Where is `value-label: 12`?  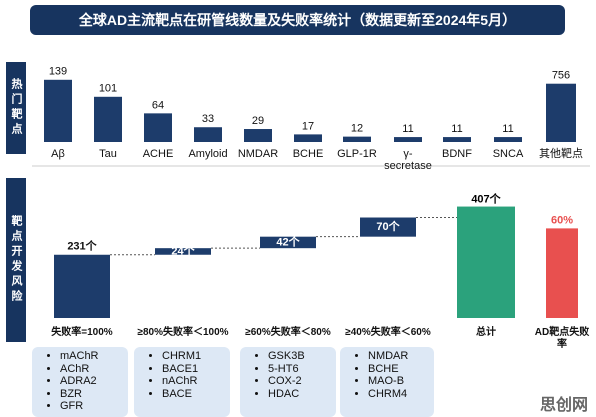
value-label: 12 is located at coordinates (357, 129).